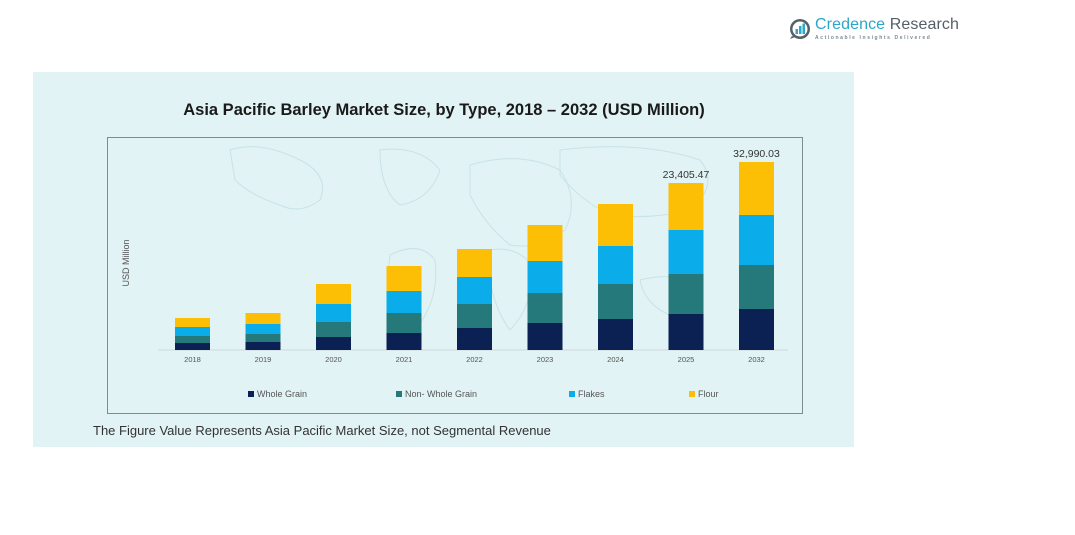 The height and width of the screenshot is (535, 1075). What do you see at coordinates (263, 318) in the screenshot?
I see `bar-segment-flour-2019` at bounding box center [263, 318].